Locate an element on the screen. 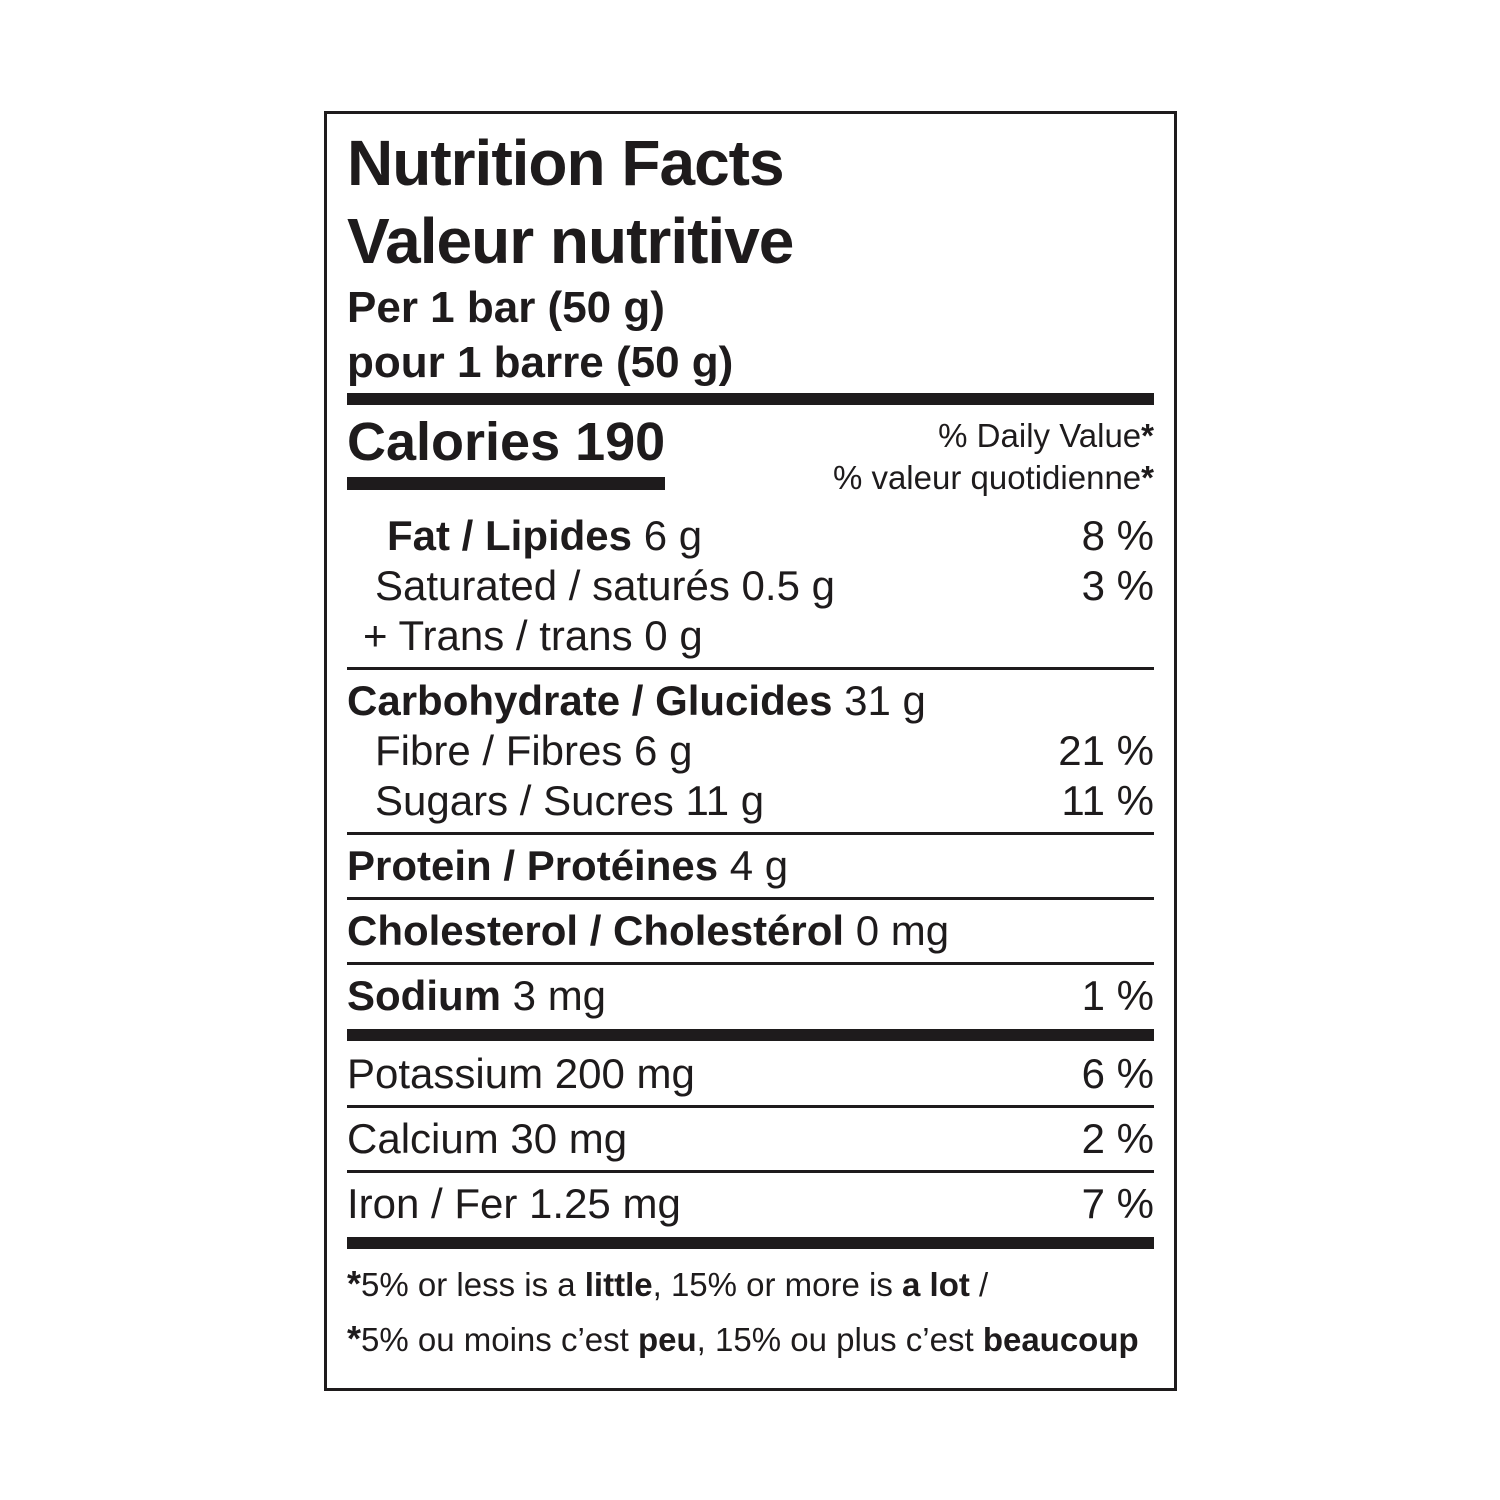 This screenshot has height=1500, width=1500. footnote-segment: peu is located at coordinates (667, 1339).